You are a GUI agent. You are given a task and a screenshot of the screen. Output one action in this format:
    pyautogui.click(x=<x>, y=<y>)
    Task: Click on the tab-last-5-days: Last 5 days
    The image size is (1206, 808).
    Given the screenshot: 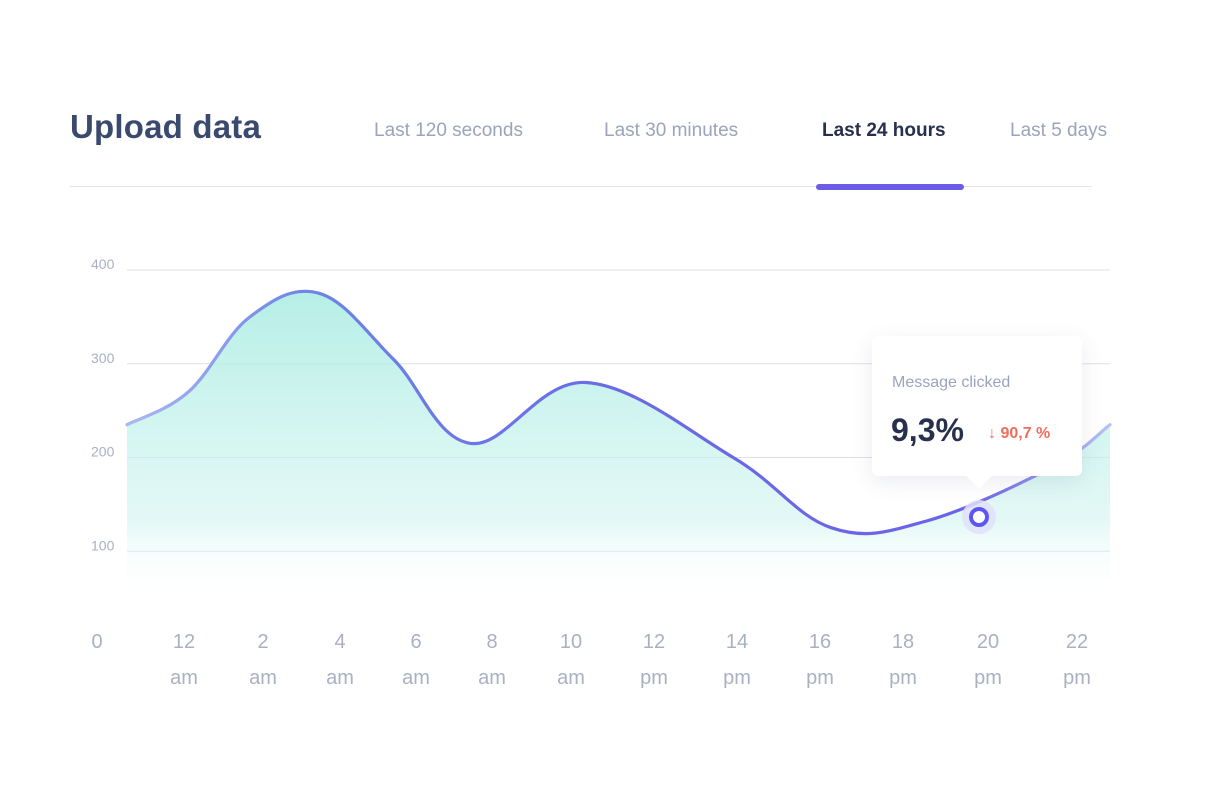 What is the action you would take?
    pyautogui.click(x=1059, y=130)
    